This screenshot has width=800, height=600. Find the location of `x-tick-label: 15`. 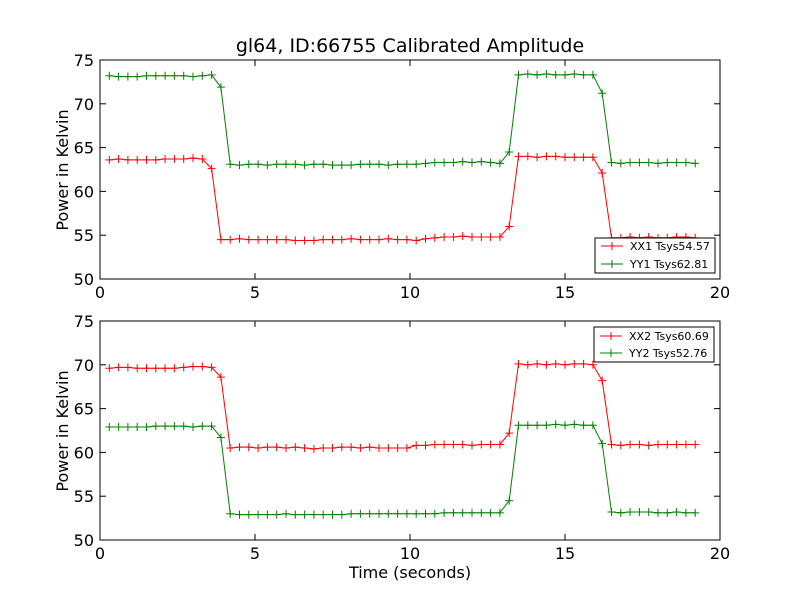

x-tick-label: 15 is located at coordinates (565, 553).